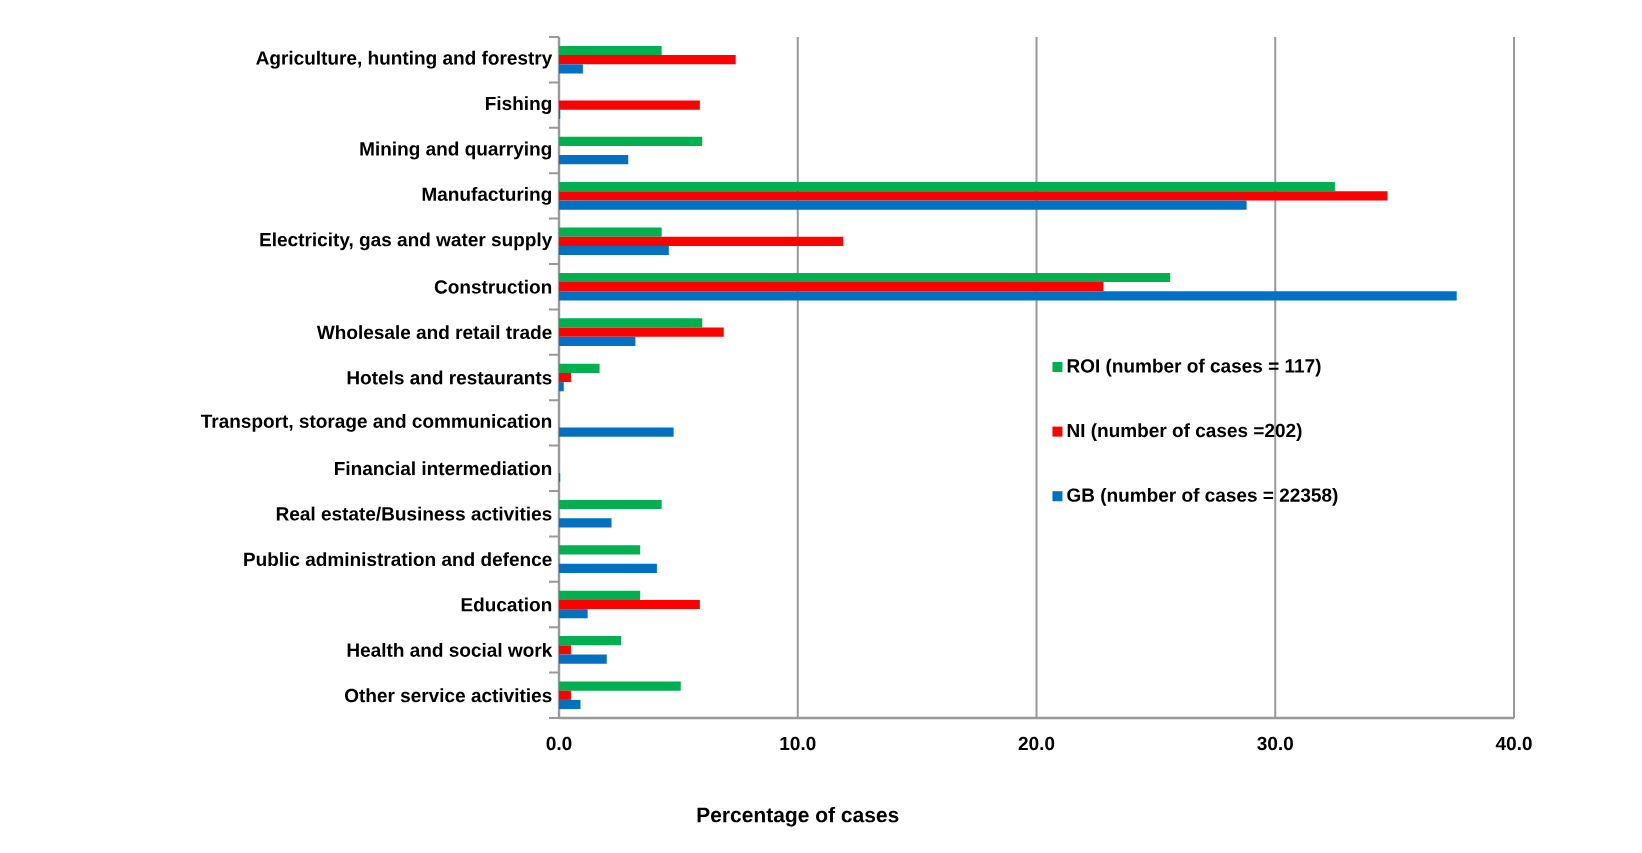 The height and width of the screenshot is (853, 1642). I want to click on y-tick-label: Real estate/Business activities, so click(414, 513).